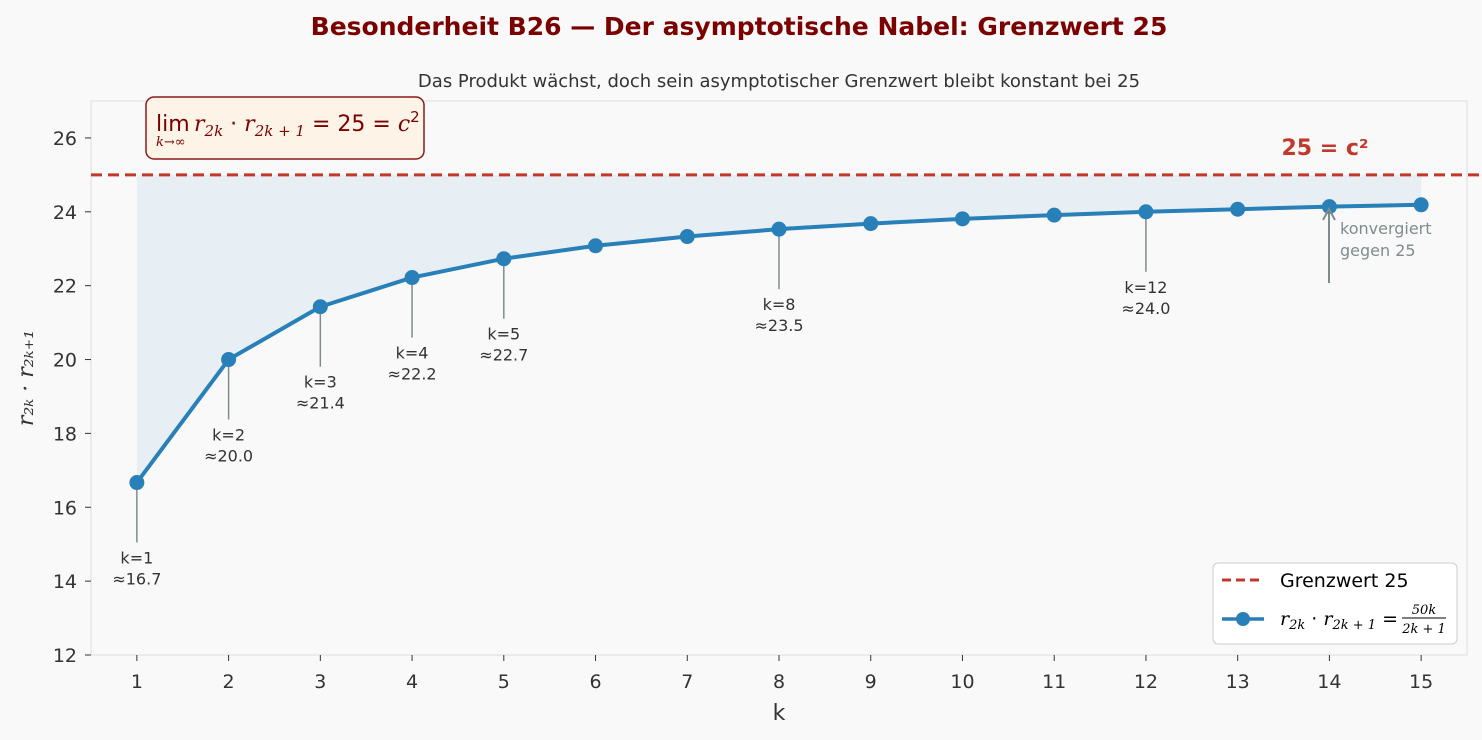  What do you see at coordinates (1421, 682) in the screenshot?
I see `x-tick-label: 15` at bounding box center [1421, 682].